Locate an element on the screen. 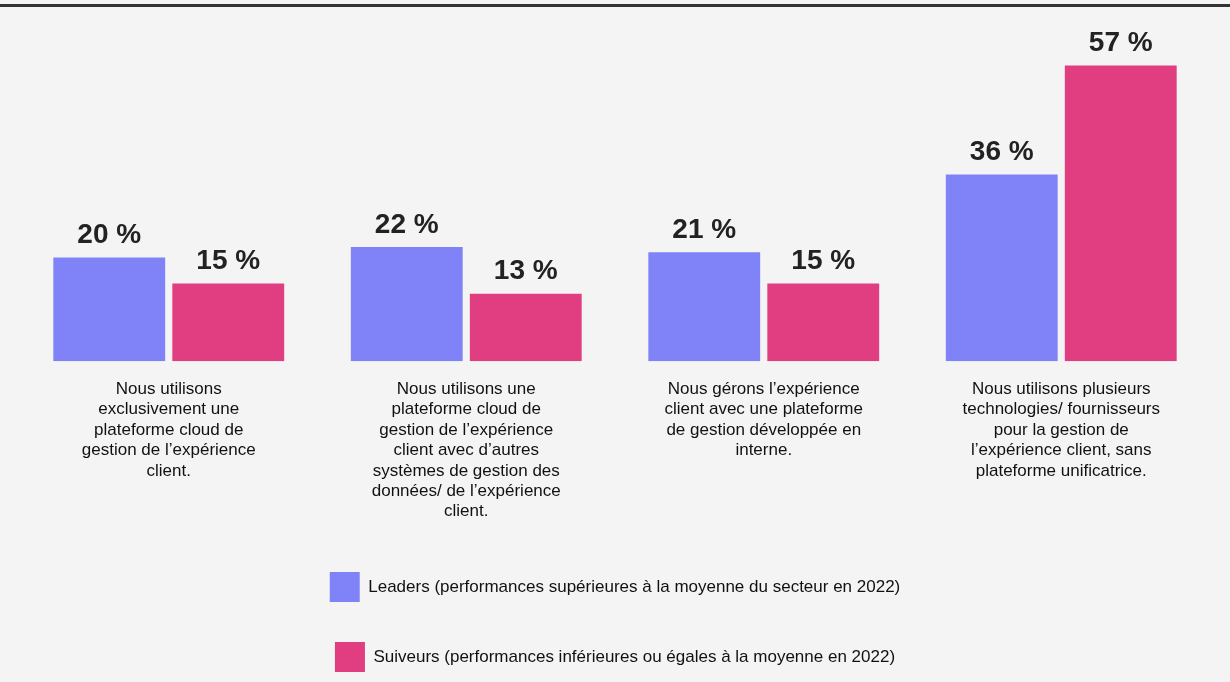  data-label: 20 % is located at coordinates (109, 234).